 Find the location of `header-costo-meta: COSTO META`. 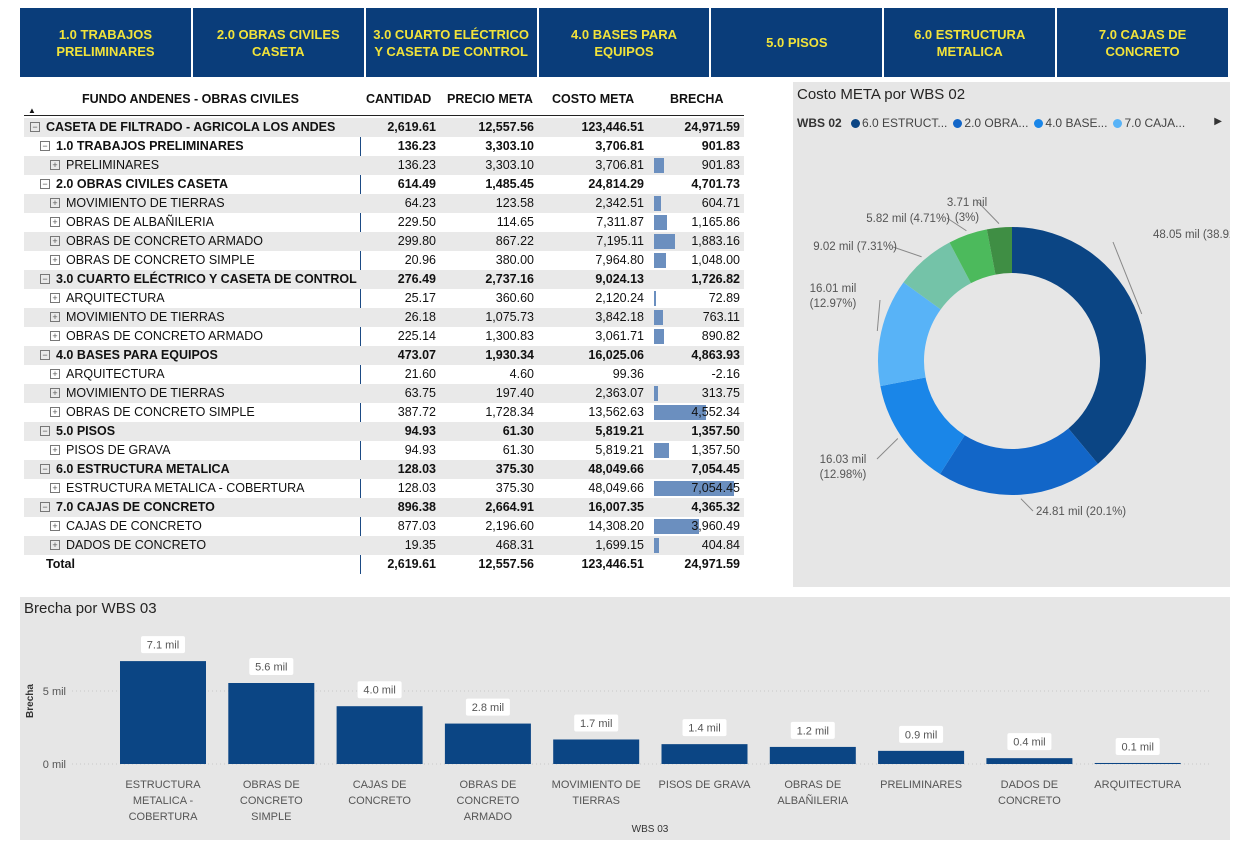

header-costo-meta: COSTO META is located at coordinates (593, 99).